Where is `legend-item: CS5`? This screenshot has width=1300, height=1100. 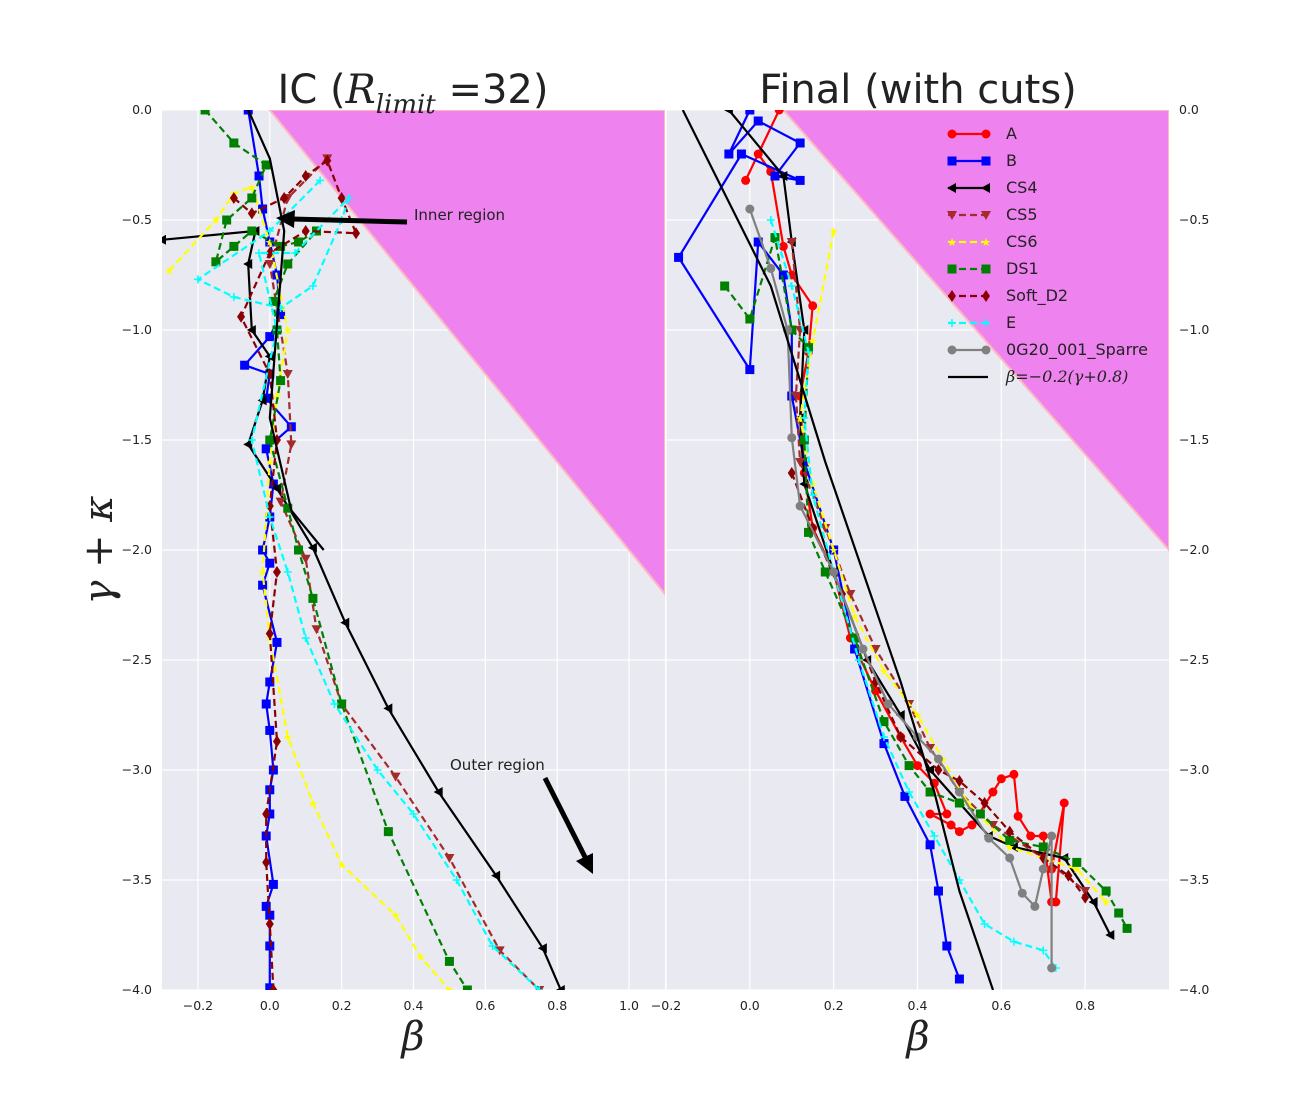
legend-item: CS5 is located at coordinates (992, 214).